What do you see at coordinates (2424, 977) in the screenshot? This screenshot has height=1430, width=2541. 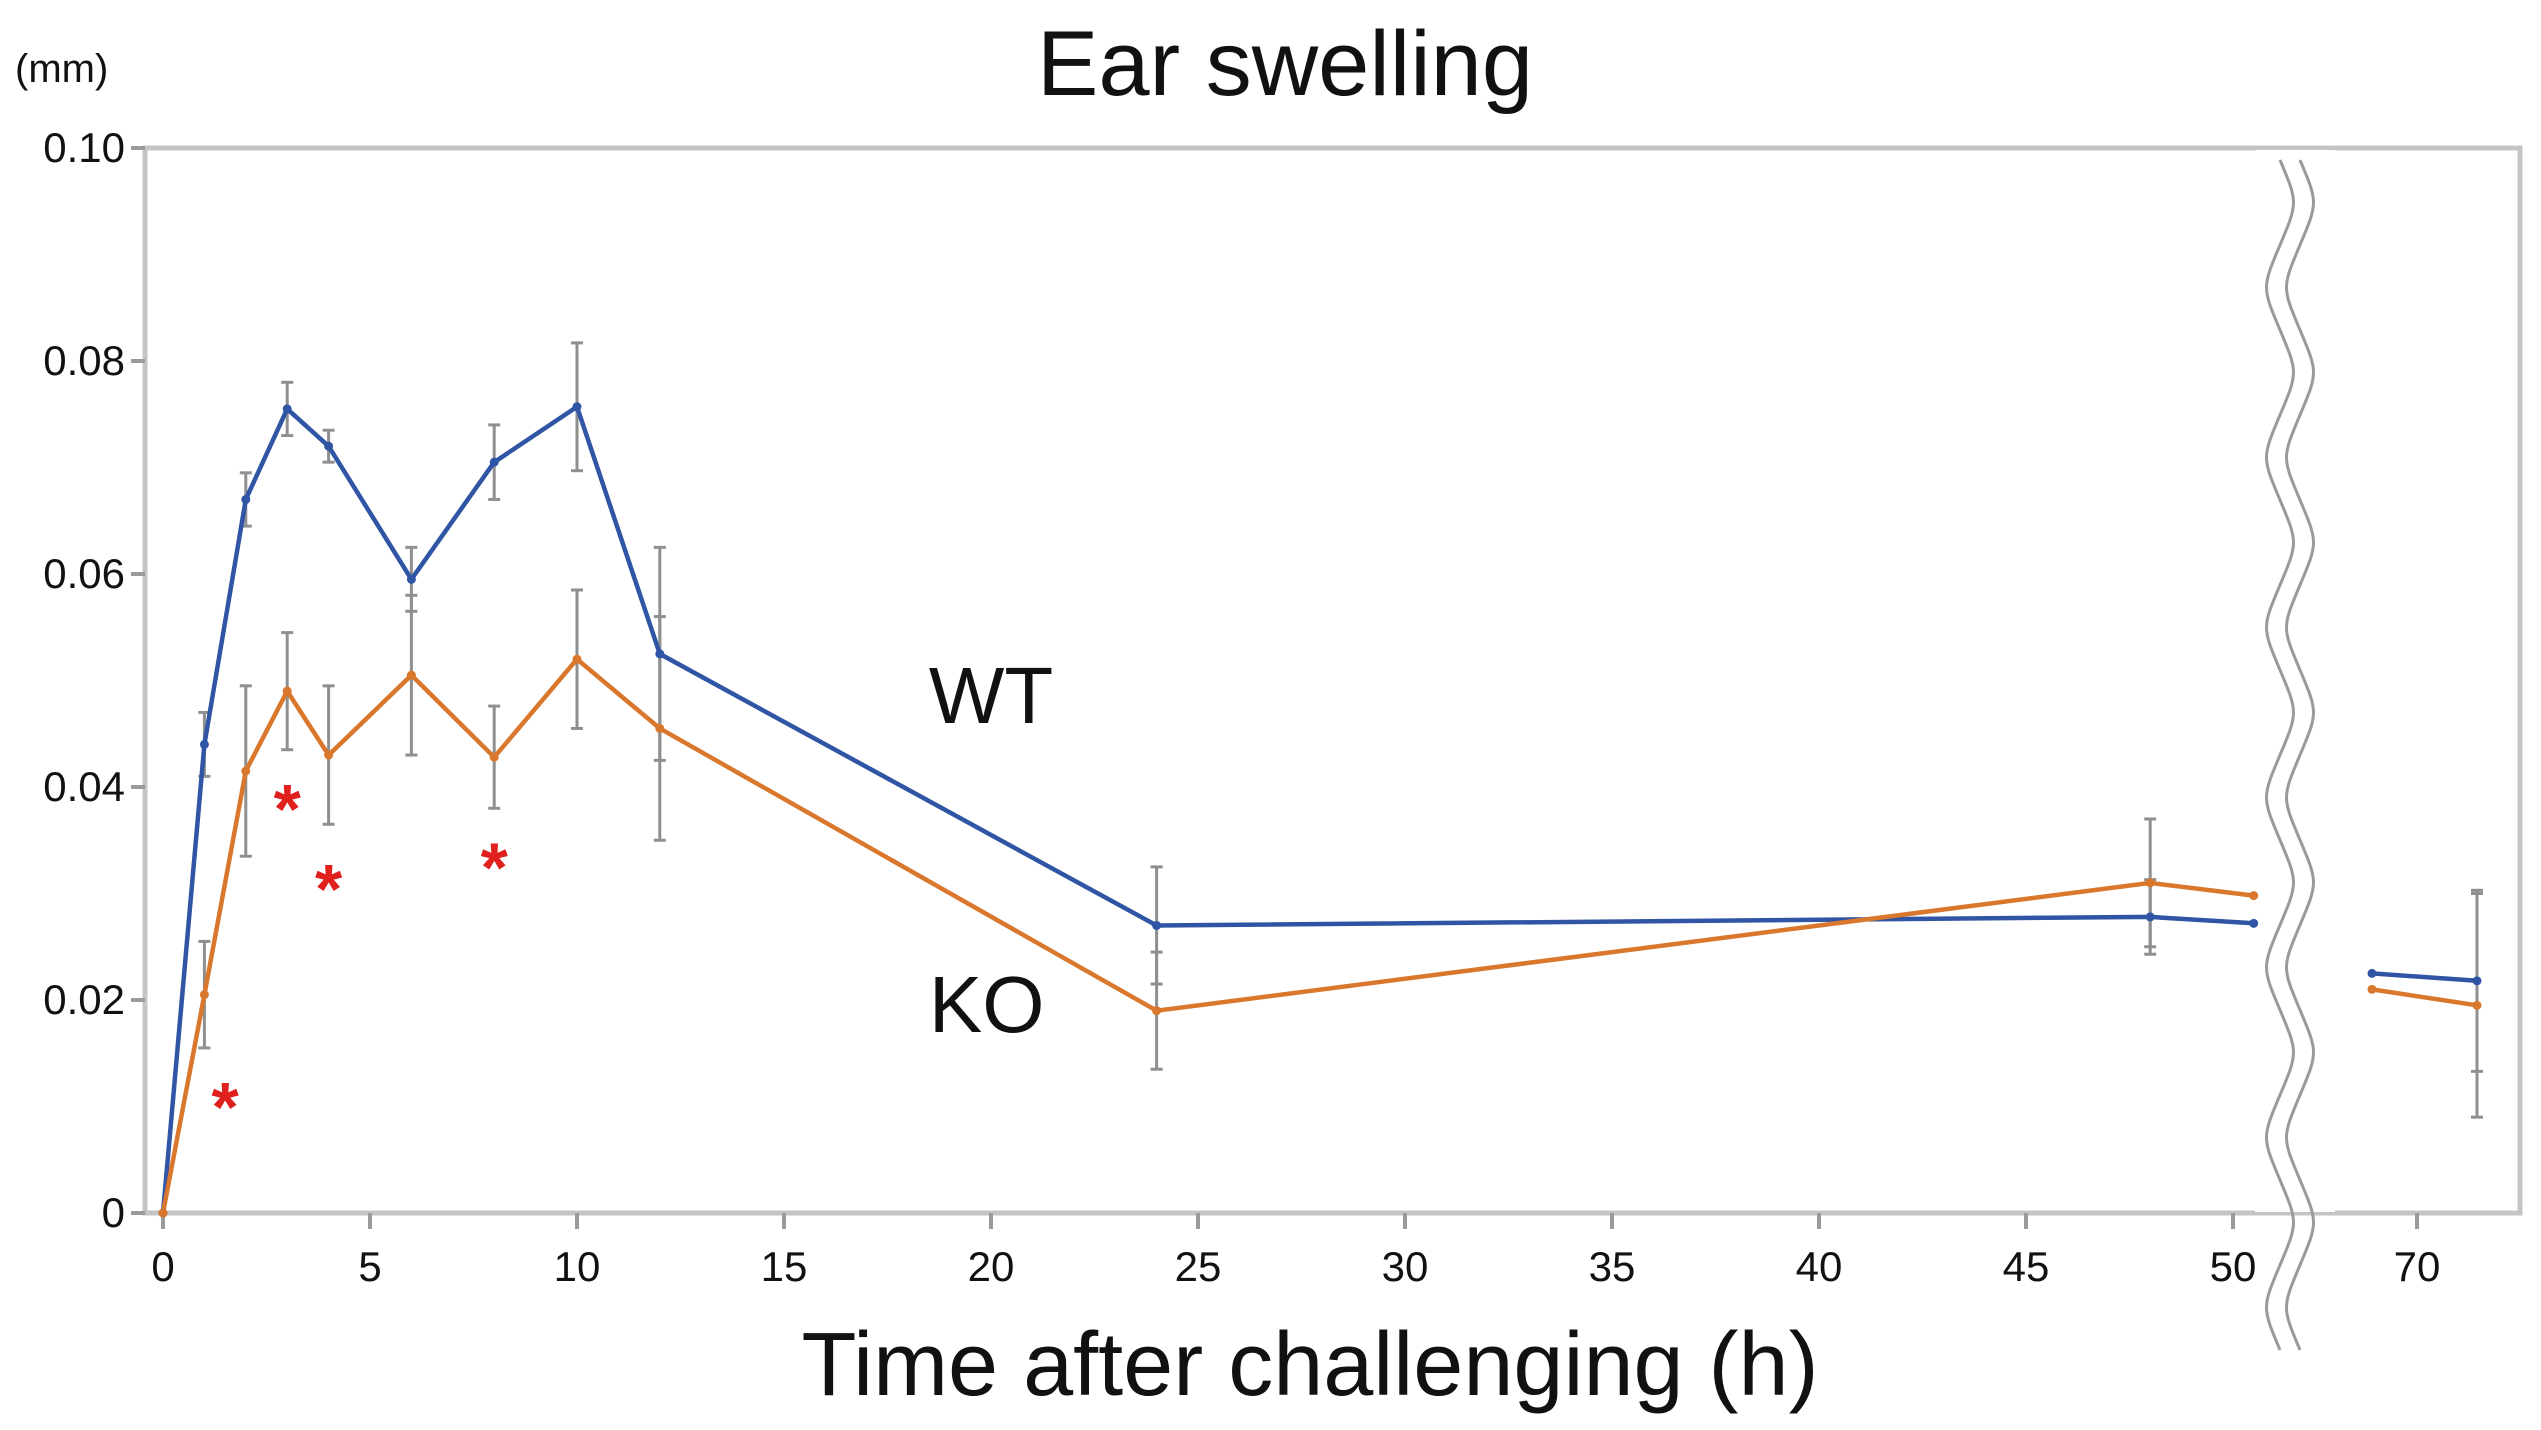 I see `wt-series-line` at bounding box center [2424, 977].